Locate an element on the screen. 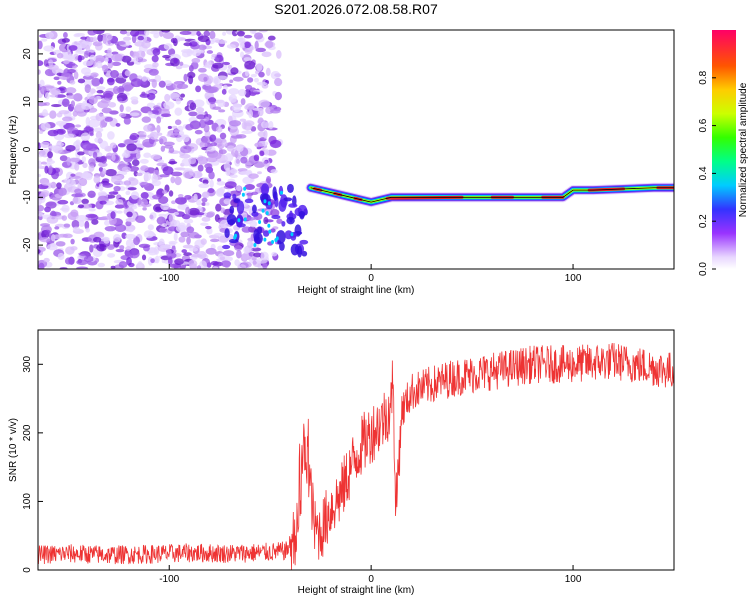 This screenshot has height=600, width=750. spectrogram-y-label: Frequency (Hz) is located at coordinates (13, 150).